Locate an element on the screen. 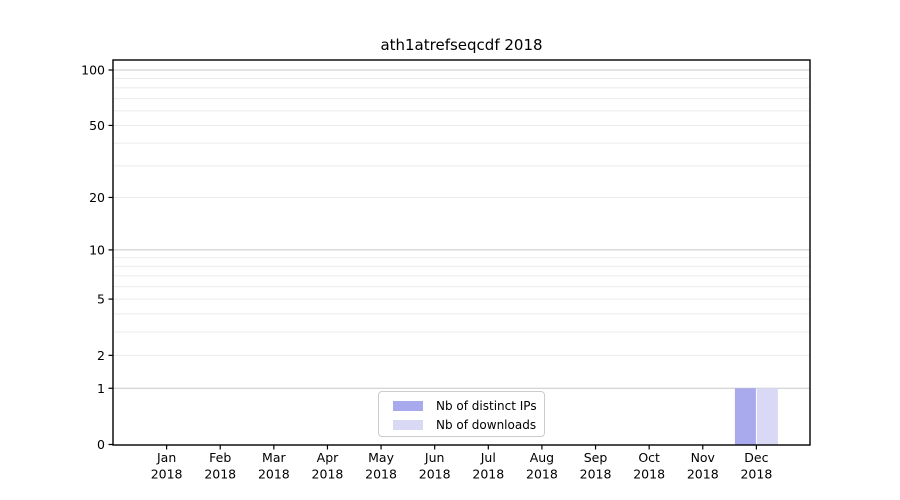 This screenshot has height=500, width=900. chart-legend: Nb of distinct IPs Nb of downloads is located at coordinates (461, 414).